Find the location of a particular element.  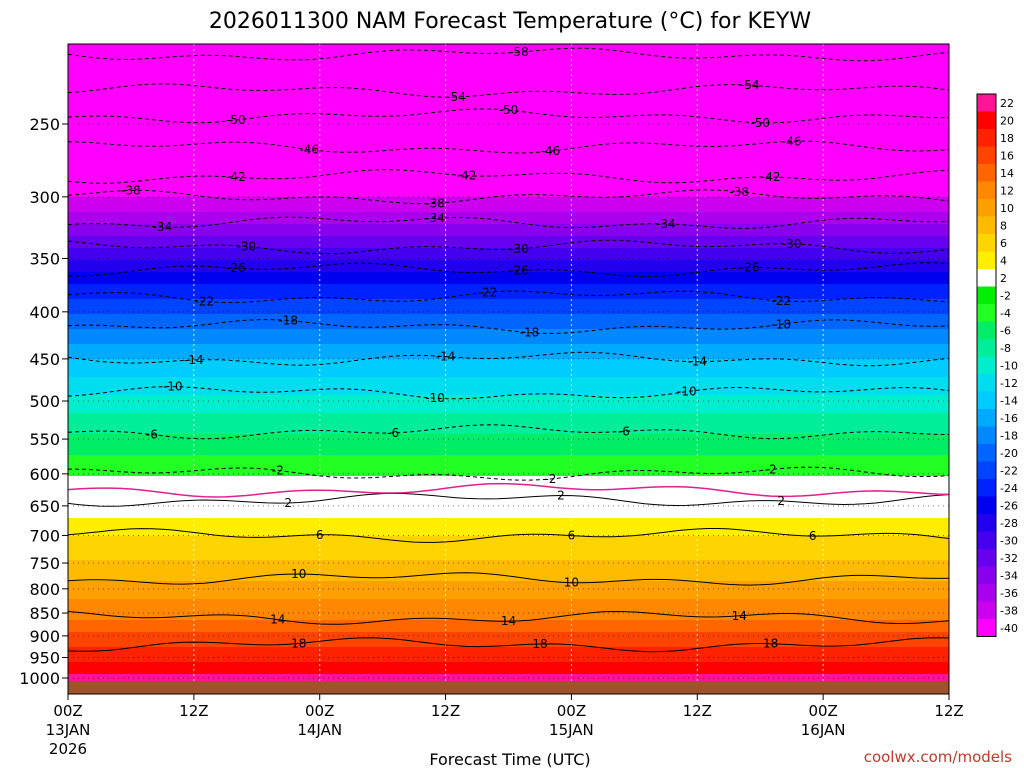

colorbar-label: 2 is located at coordinates (1003, 278).